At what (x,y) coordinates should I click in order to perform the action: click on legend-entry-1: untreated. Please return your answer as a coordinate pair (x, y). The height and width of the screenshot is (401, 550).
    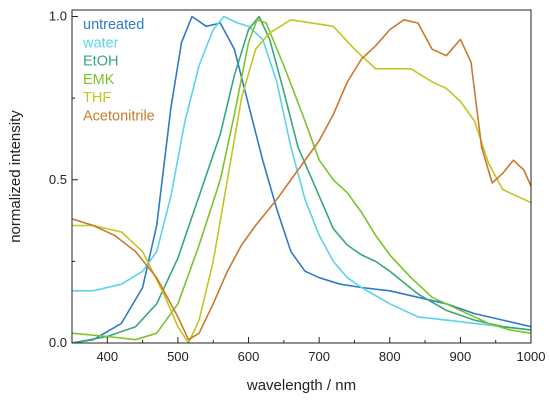
    Looking at the image, I should click on (113, 25).